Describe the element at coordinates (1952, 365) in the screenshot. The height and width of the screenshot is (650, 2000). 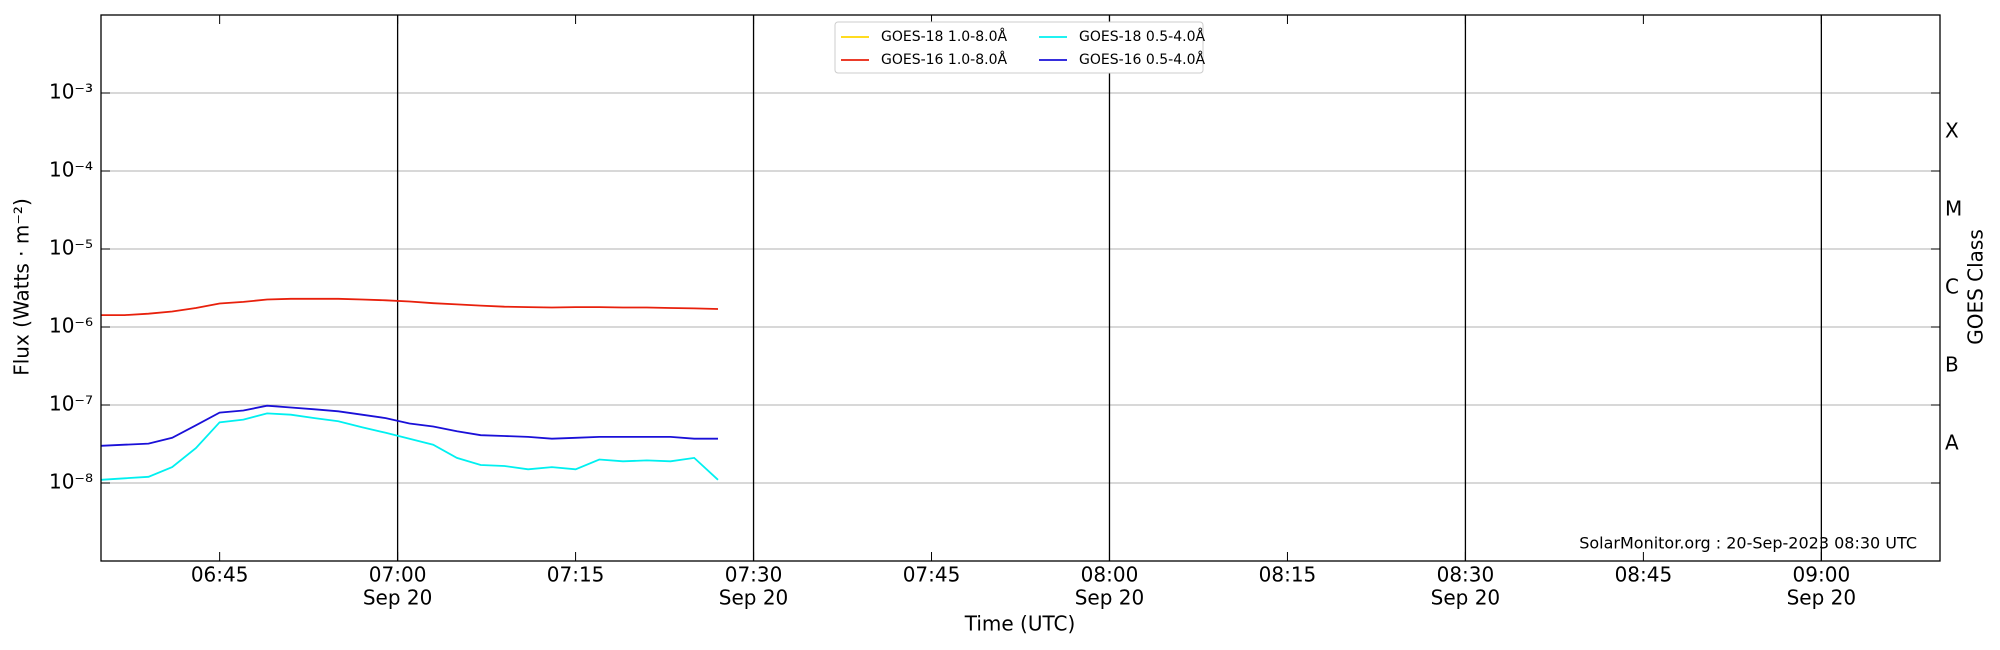
I see `goes-class-label: B` at that location.